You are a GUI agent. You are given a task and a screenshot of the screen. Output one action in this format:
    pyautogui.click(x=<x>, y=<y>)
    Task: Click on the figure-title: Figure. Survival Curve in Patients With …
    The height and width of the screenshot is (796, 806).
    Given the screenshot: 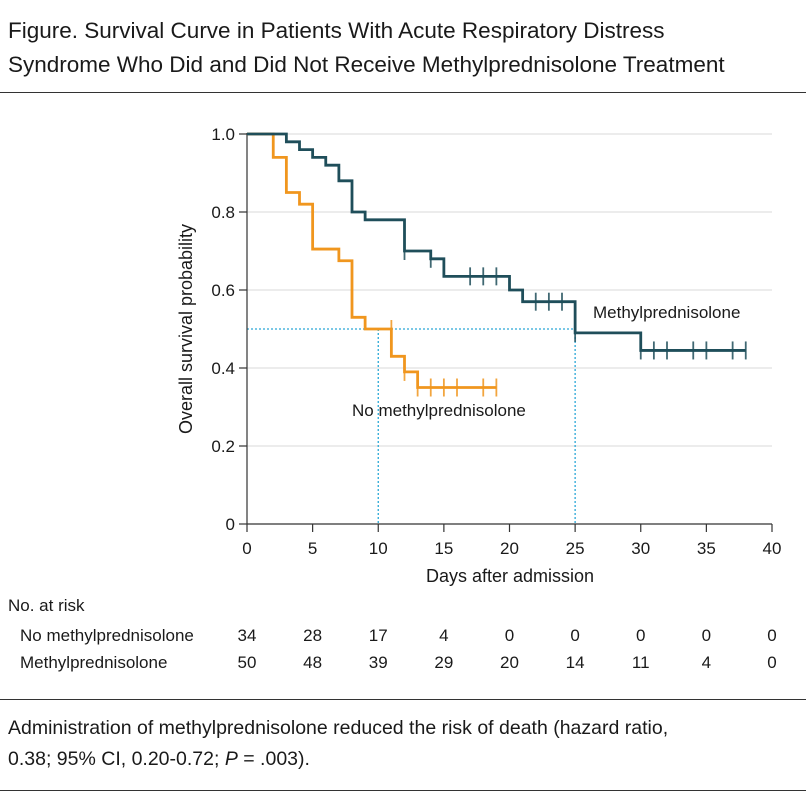 What is the action you would take?
    pyautogui.click(x=403, y=48)
    